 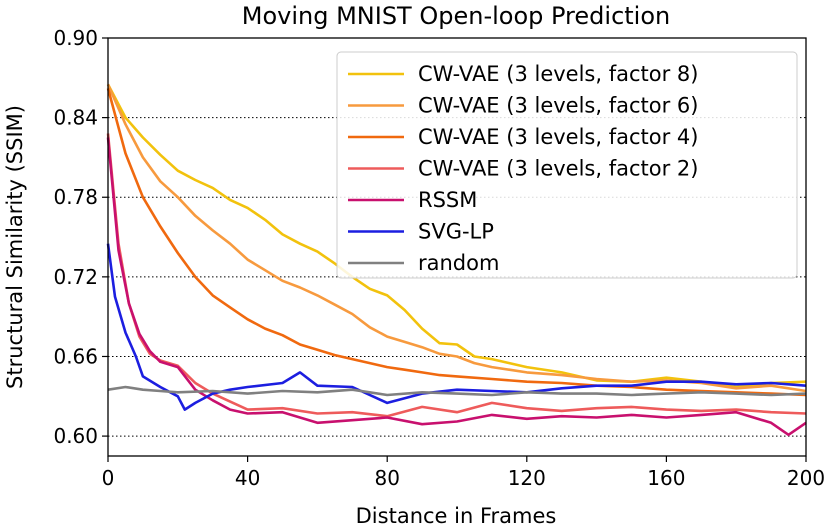 I want to click on y-axis-title: Structural Similarity (SSIM), so click(x=15, y=247).